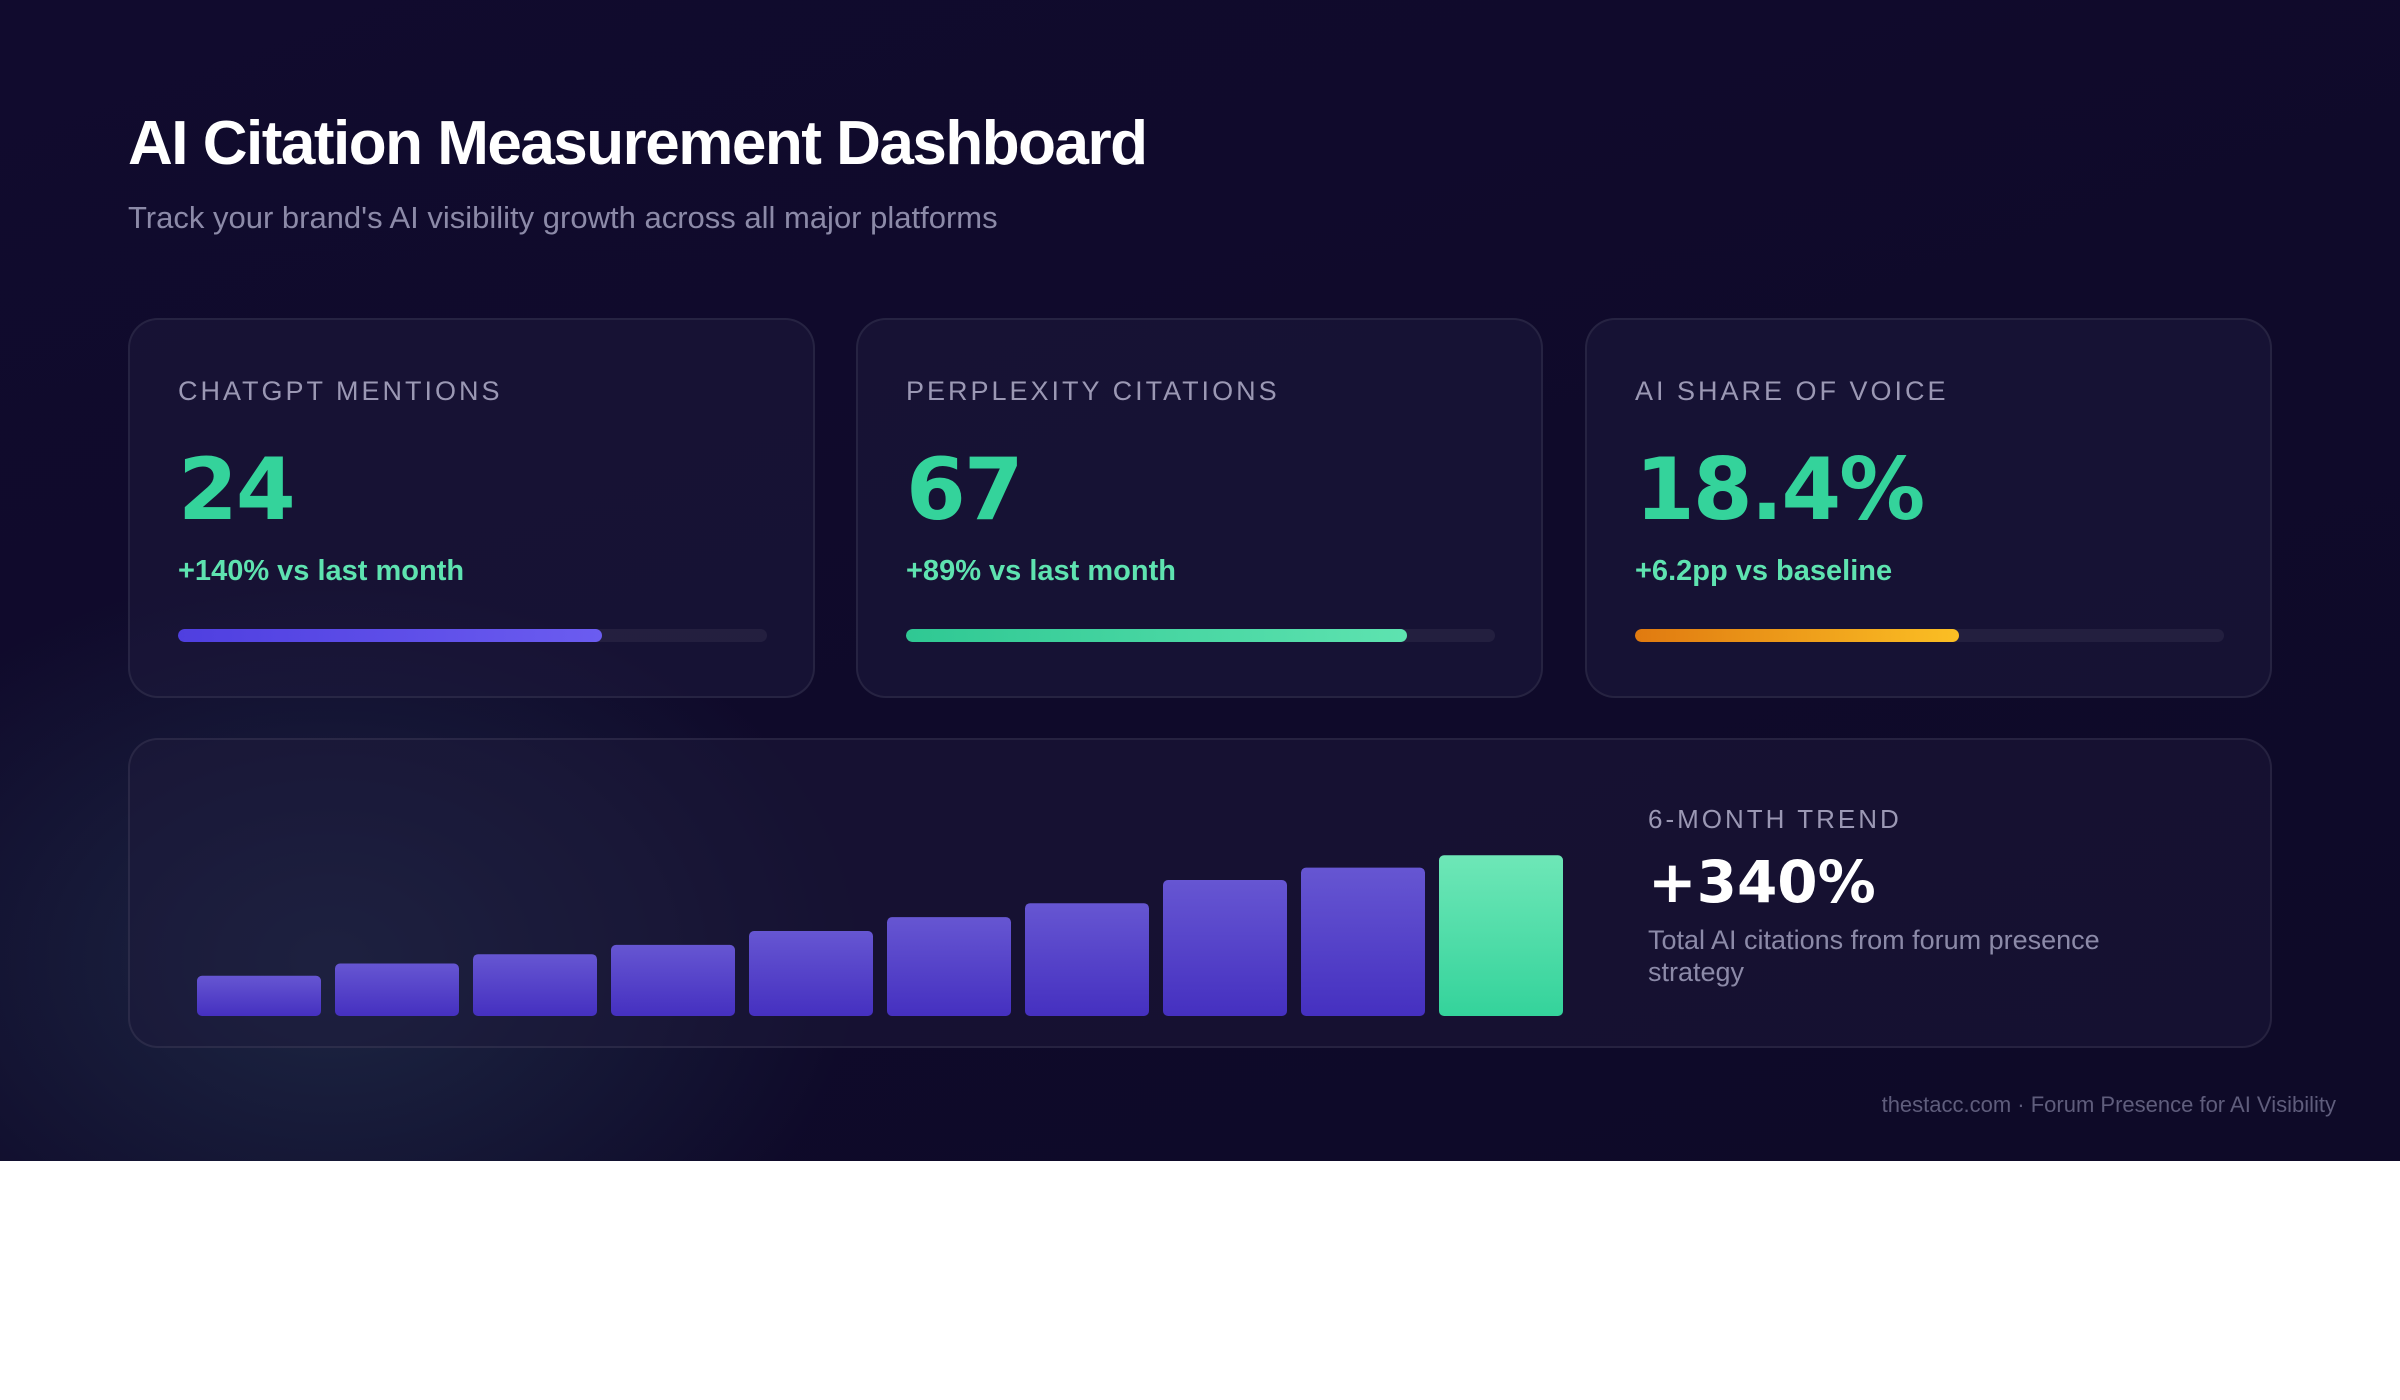 Image resolution: width=2400 pixels, height=1400 pixels. Describe the element at coordinates (1093, 391) in the screenshot. I see `card-label: PERPLEXITY CITATIONS` at that location.